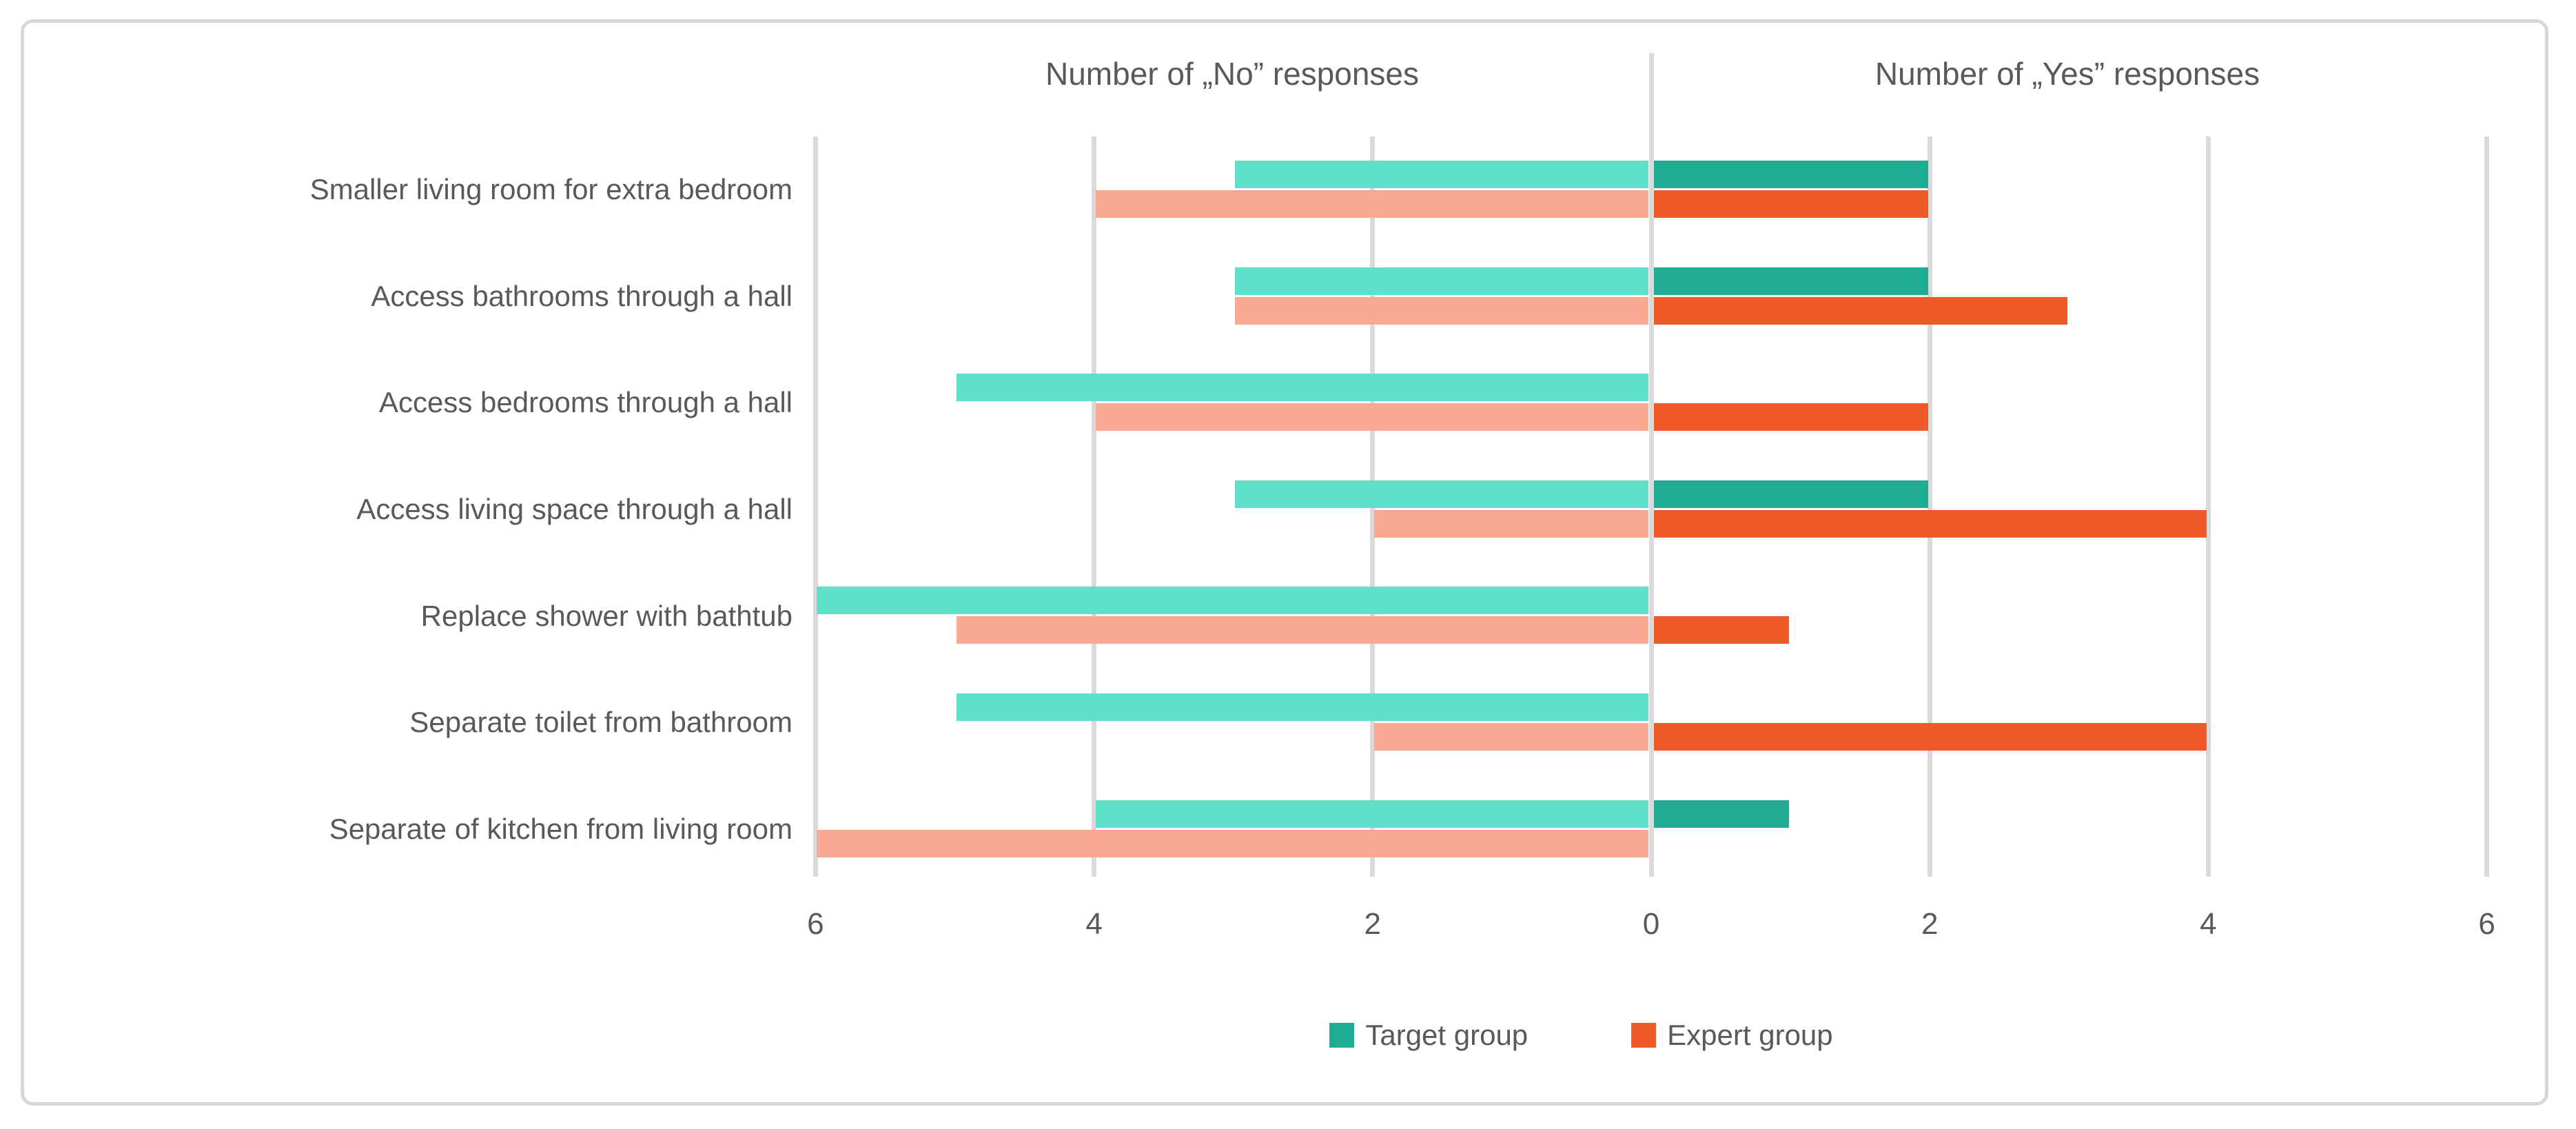  Describe the element at coordinates (1447, 1035) in the screenshot. I see `legend-label: Target group` at that location.